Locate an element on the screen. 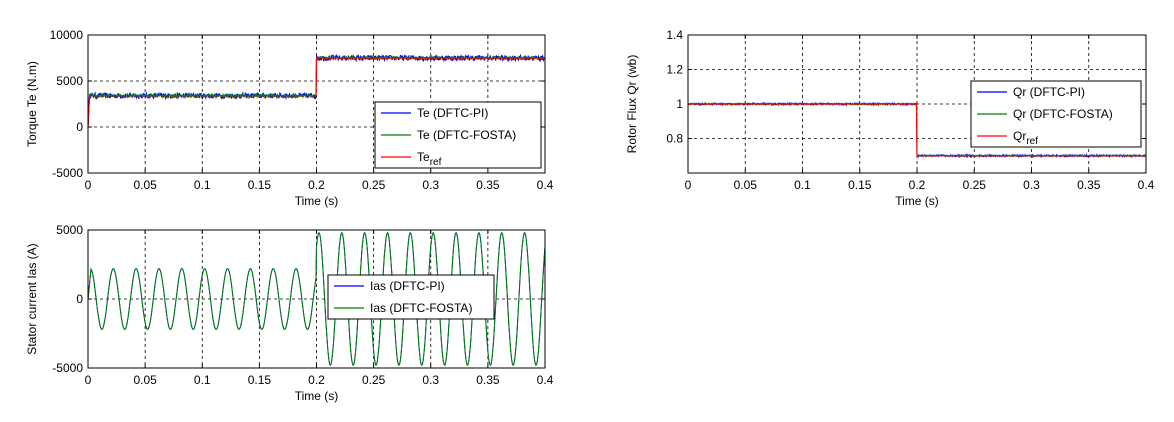 This screenshot has height=422, width=1174. legend: Ias (DFTC-PI) Ias (DFTC-FOSTA) is located at coordinates (411, 297).